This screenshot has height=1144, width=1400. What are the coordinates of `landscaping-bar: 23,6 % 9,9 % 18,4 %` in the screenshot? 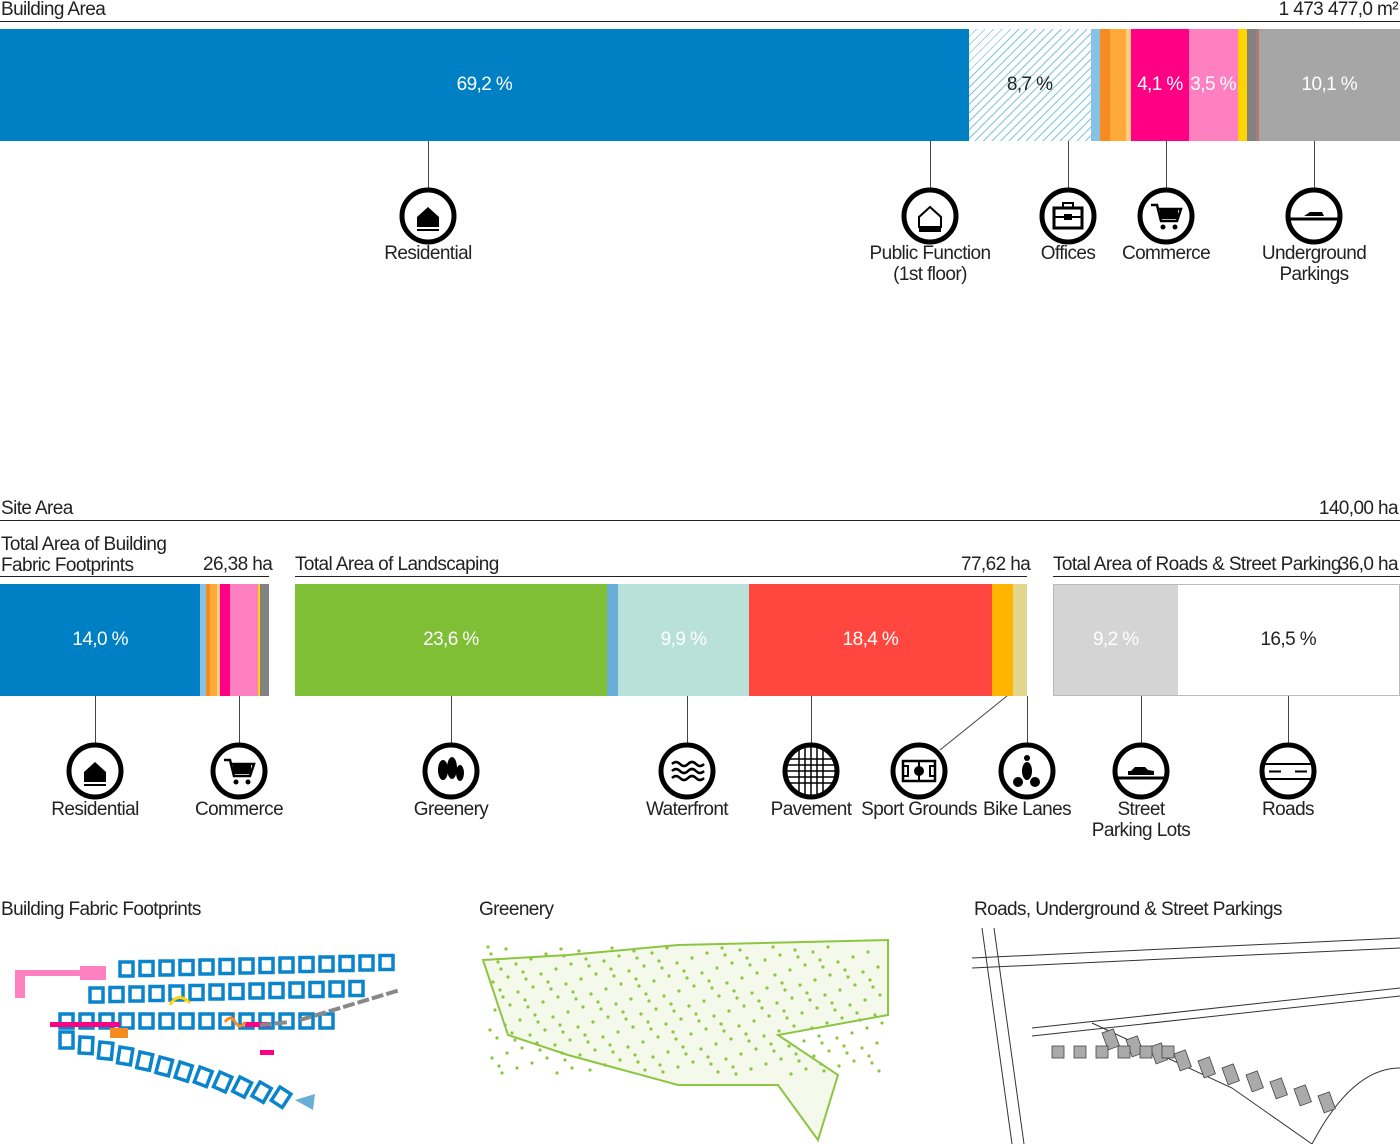 It's located at (661, 640).